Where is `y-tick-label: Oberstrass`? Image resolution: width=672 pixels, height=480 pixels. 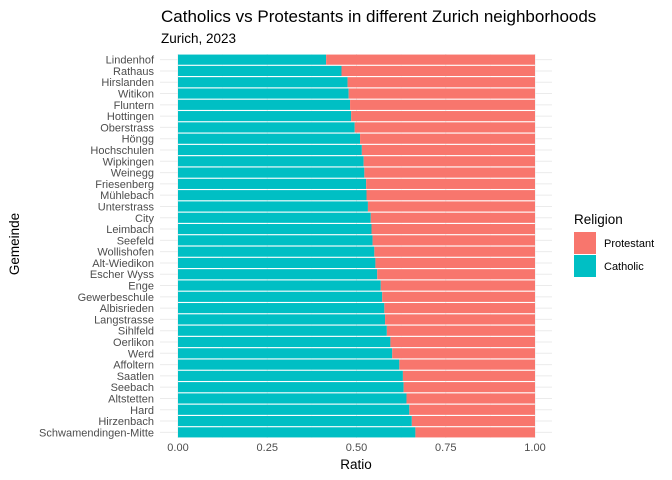
y-tick-label: Oberstrass is located at coordinates (127, 128).